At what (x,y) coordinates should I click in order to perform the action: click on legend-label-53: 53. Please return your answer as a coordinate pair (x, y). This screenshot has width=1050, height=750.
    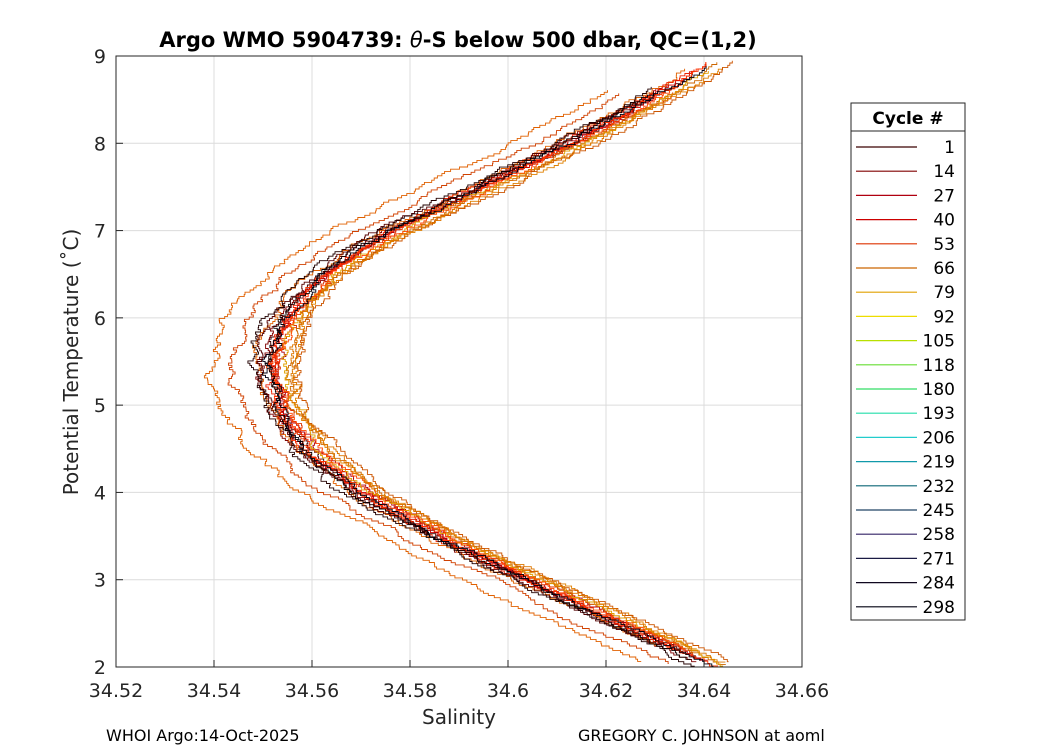
    Looking at the image, I should click on (944, 245).